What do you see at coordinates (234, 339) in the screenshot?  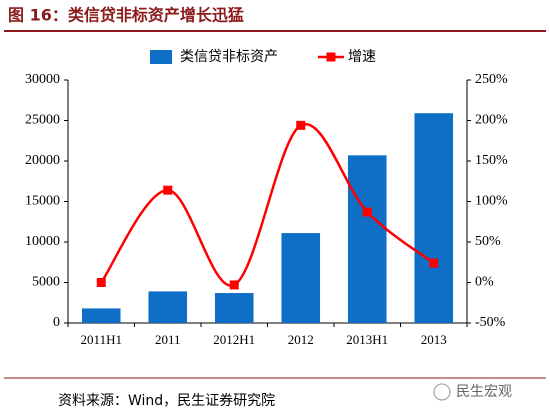 I see `x-tick-label: 2012H1` at bounding box center [234, 339].